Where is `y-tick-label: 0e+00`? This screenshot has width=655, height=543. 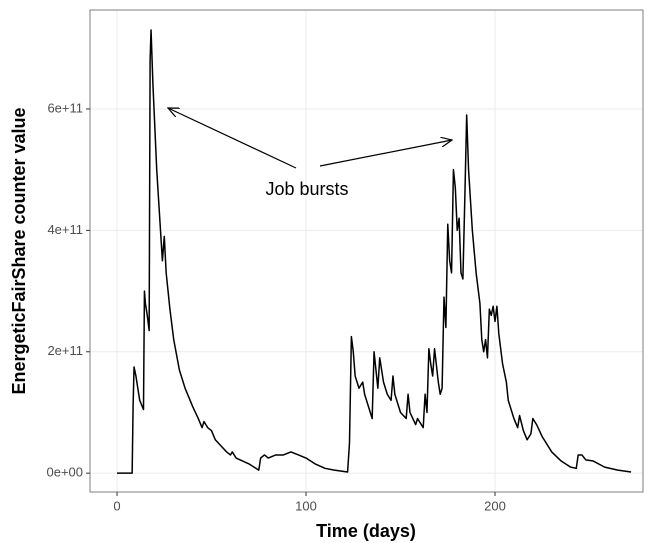 y-tick-label: 0e+00 is located at coordinates (64, 472).